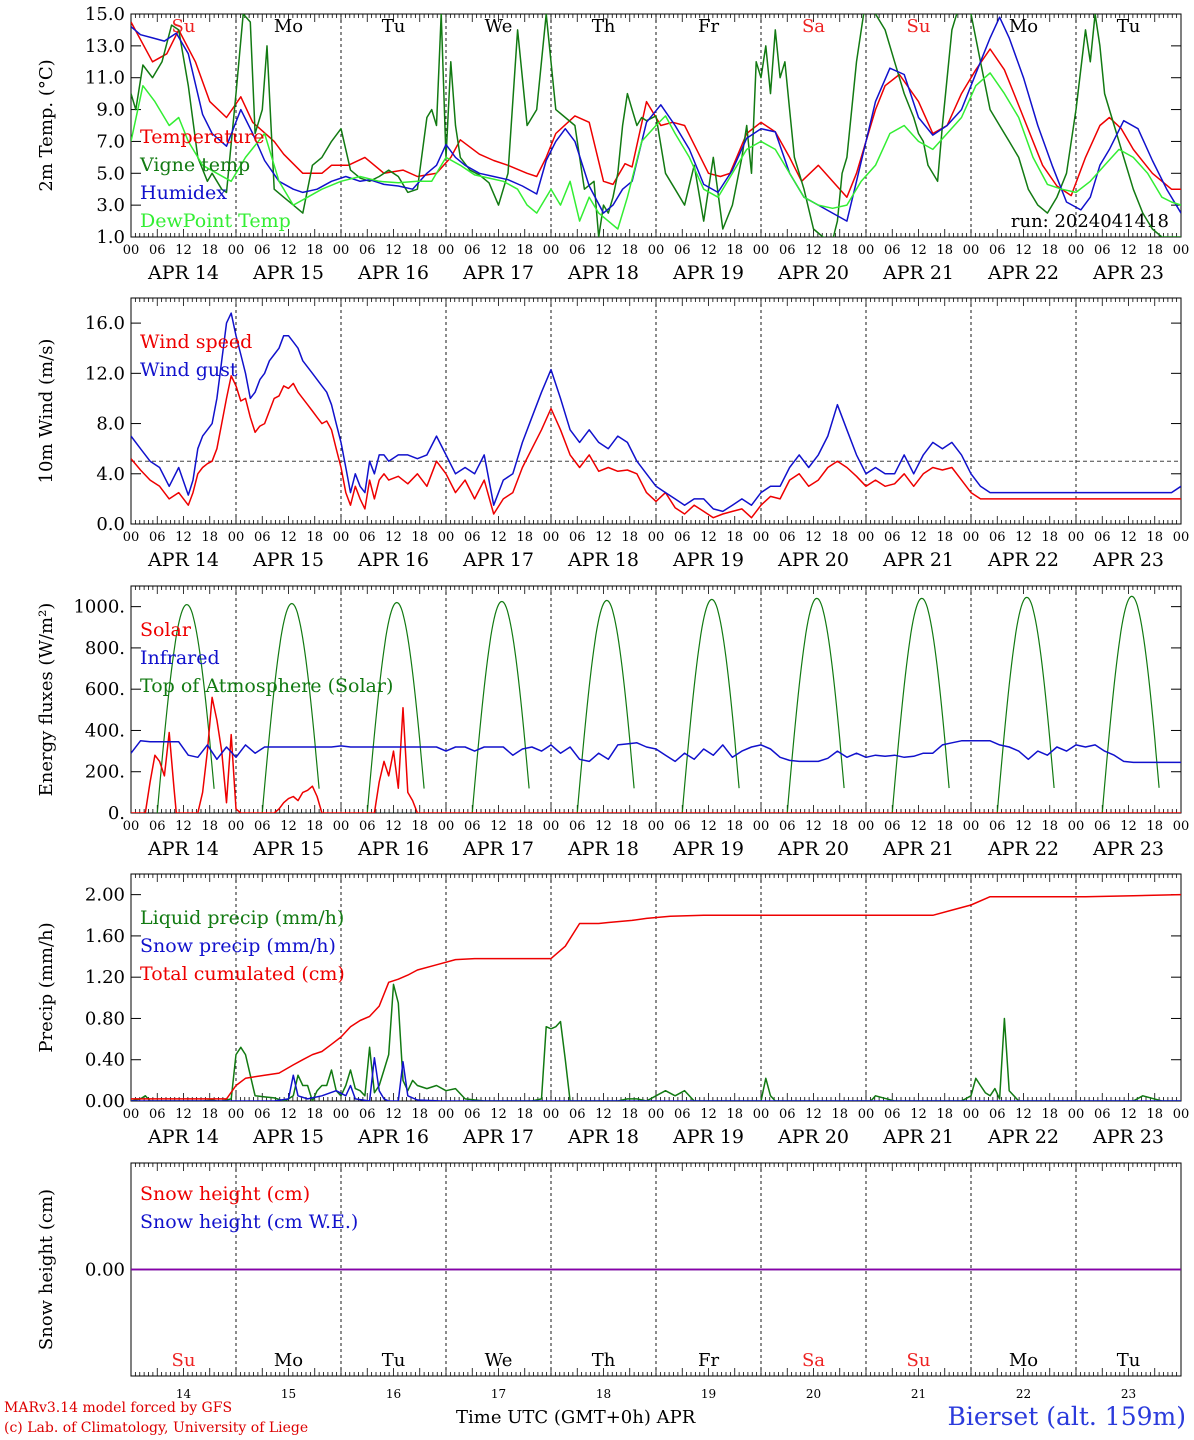  What do you see at coordinates (110, 205) in the screenshot?
I see `y-tick-label: 3.0` at bounding box center [110, 205].